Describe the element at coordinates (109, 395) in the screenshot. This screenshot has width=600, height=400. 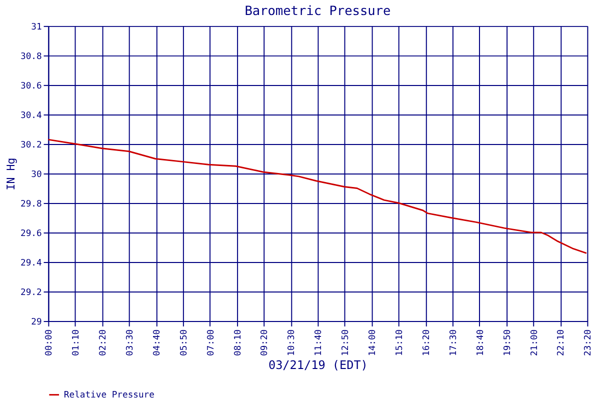
I see `legend-label: Relative Pressure` at that location.